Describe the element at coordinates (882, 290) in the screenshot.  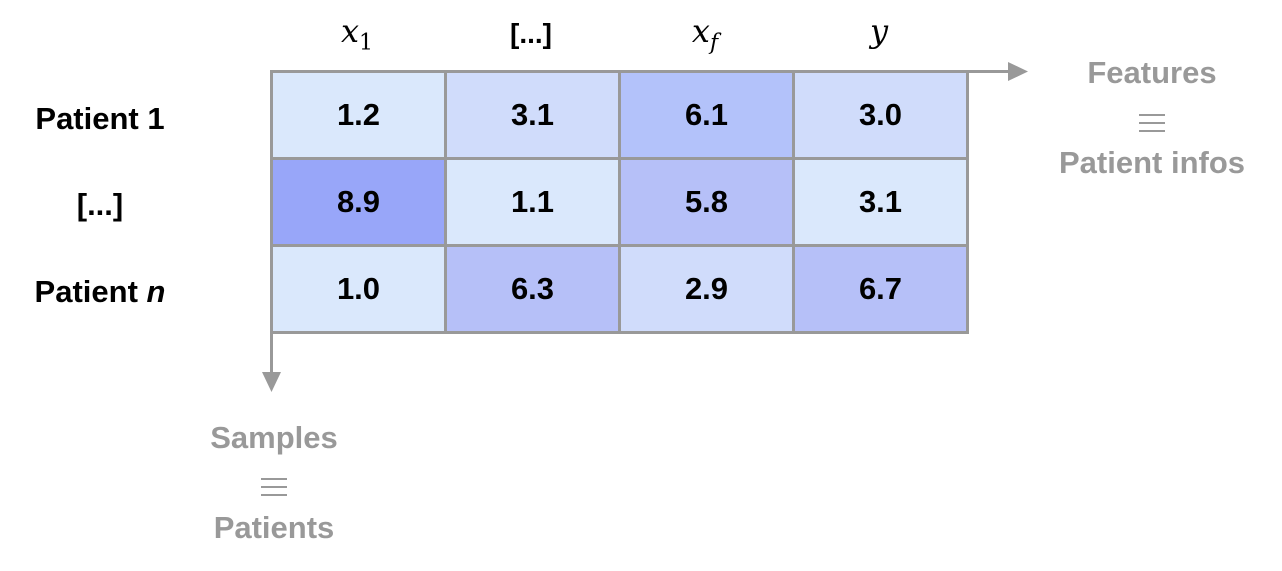
I see `matrix-cell: 6.7` at that location.